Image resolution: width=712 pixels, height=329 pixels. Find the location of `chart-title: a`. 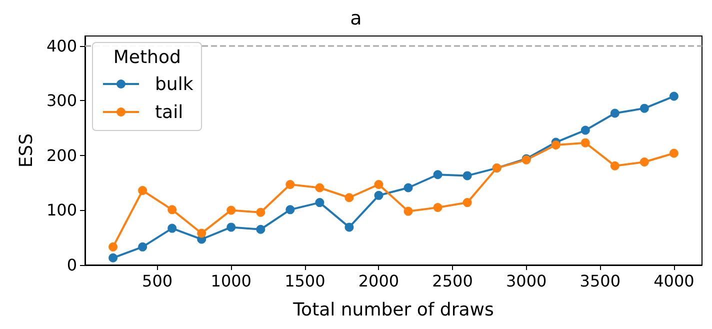

chart-title: a is located at coordinates (356, 19).